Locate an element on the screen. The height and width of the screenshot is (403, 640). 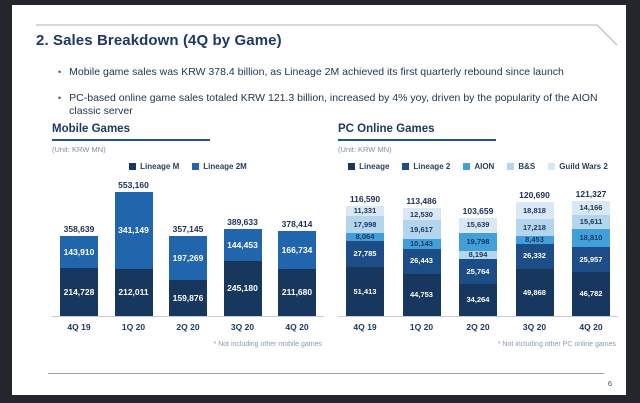
legend-label: AION is located at coordinates (484, 166).